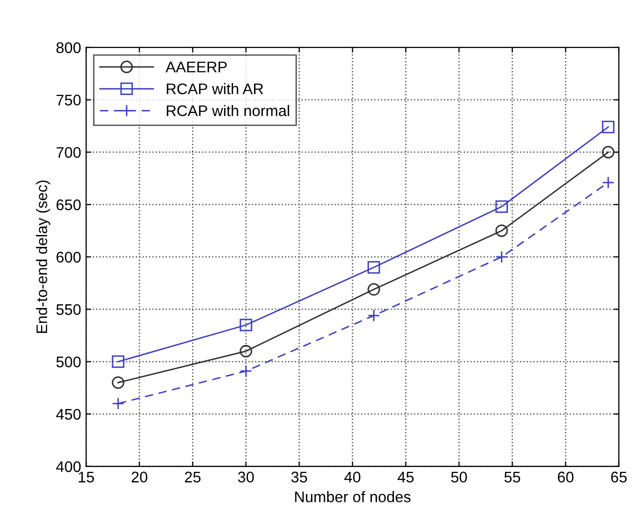 The width and height of the screenshot is (638, 527). Describe the element at coordinates (406, 477) in the screenshot. I see `x-tick-label: 45` at that location.